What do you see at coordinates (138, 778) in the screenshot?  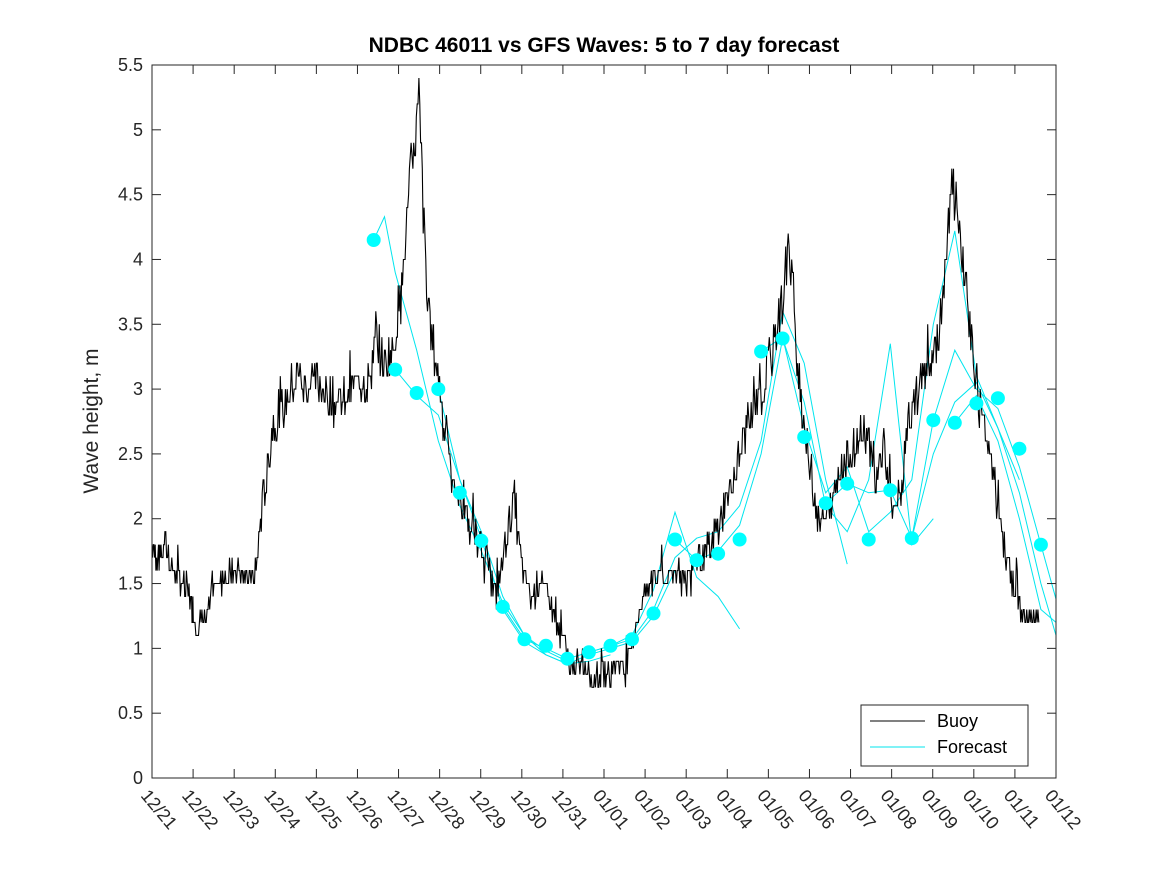 I see `y-tick-label: 0` at bounding box center [138, 778].